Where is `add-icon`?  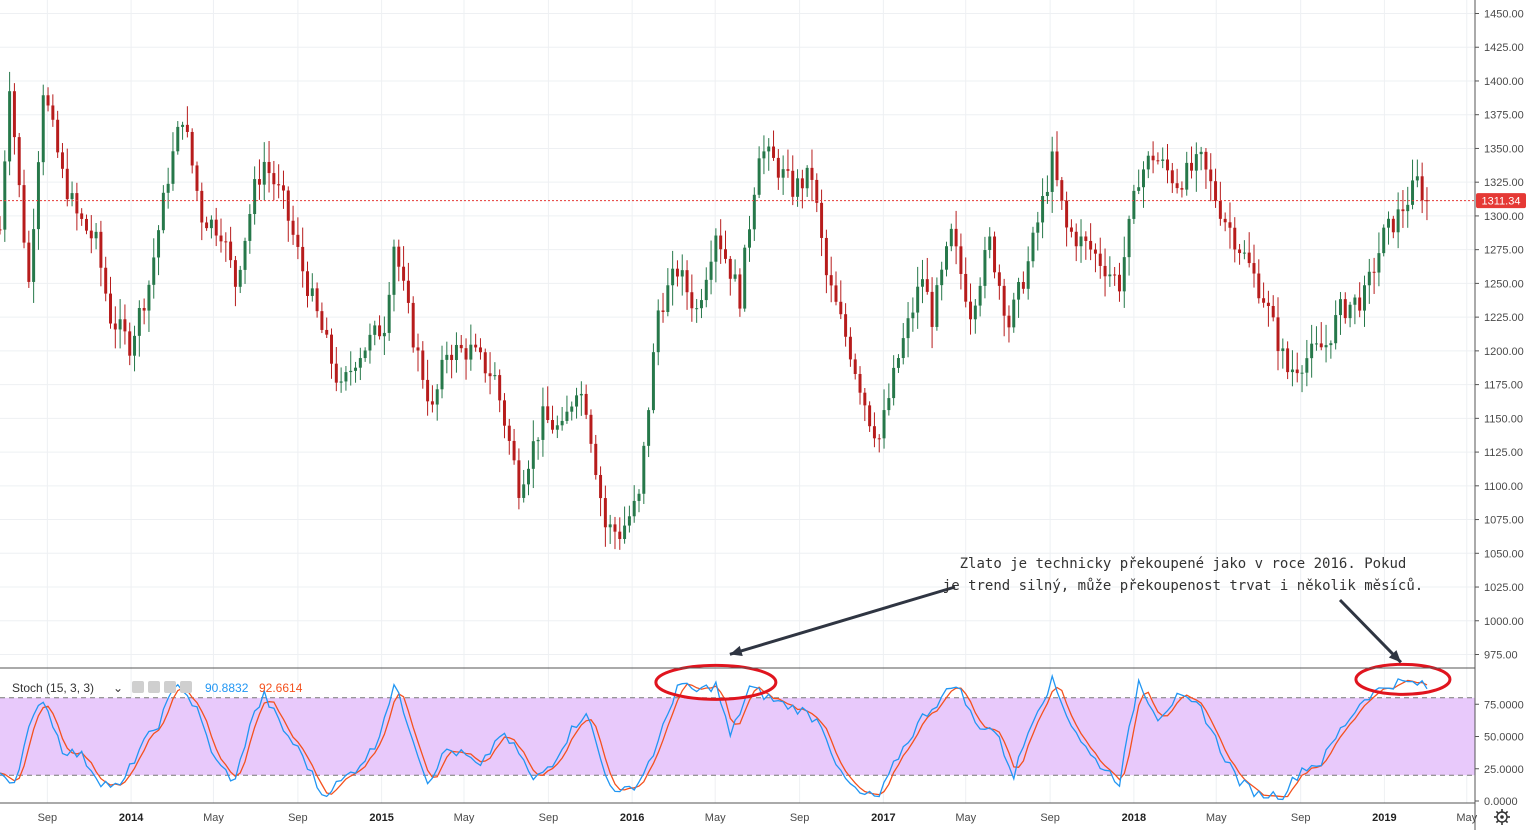
add-icon is located at coordinates (170, 687).